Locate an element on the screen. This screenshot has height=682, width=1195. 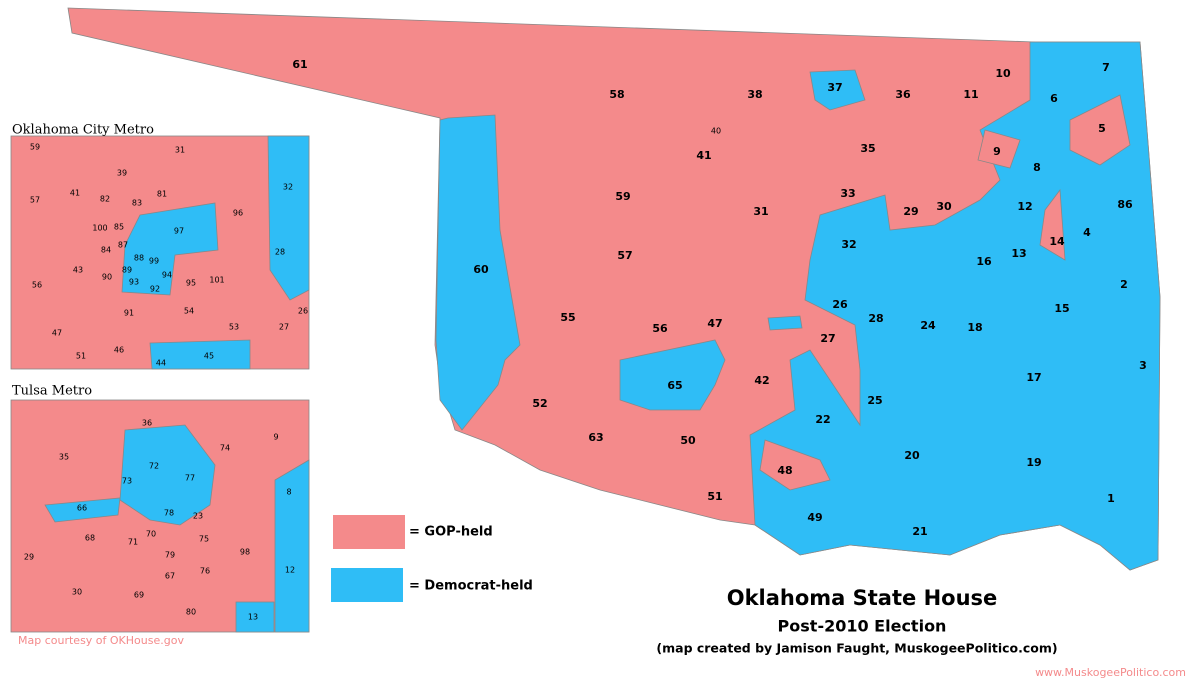
district-label: 18 is located at coordinates (974, 327).